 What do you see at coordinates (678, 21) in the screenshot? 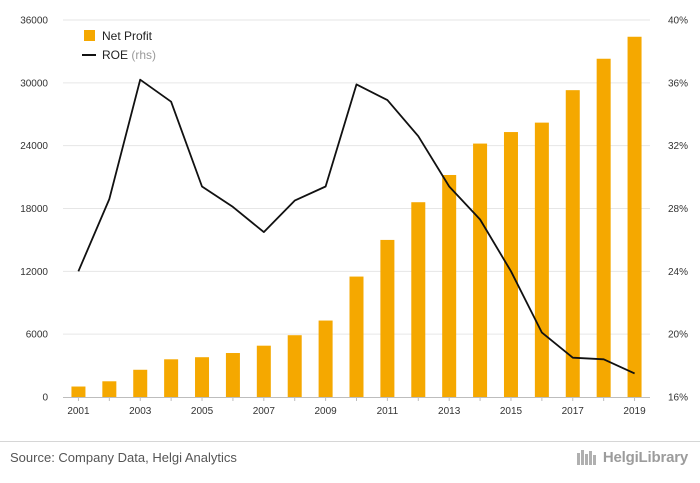
I see `right-tick-label: 40%` at bounding box center [678, 21].